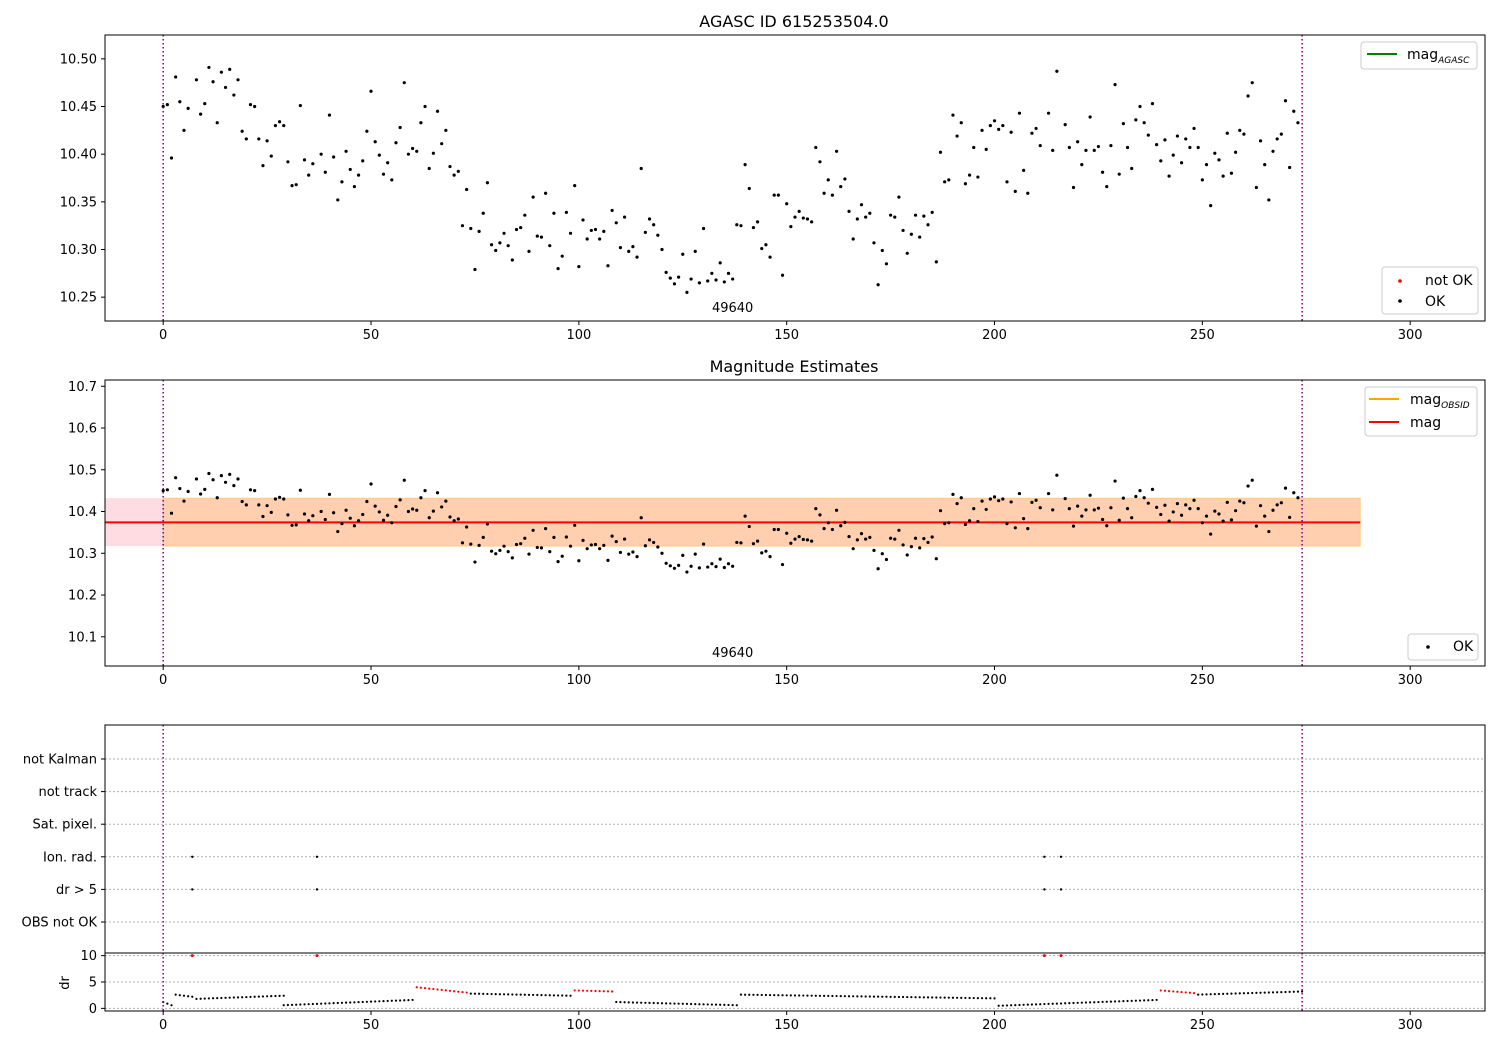 This screenshot has width=1500, height=1050. What do you see at coordinates (82, 554) in the screenshot?
I see `y-tick-label: 10.3` at bounding box center [82, 554].